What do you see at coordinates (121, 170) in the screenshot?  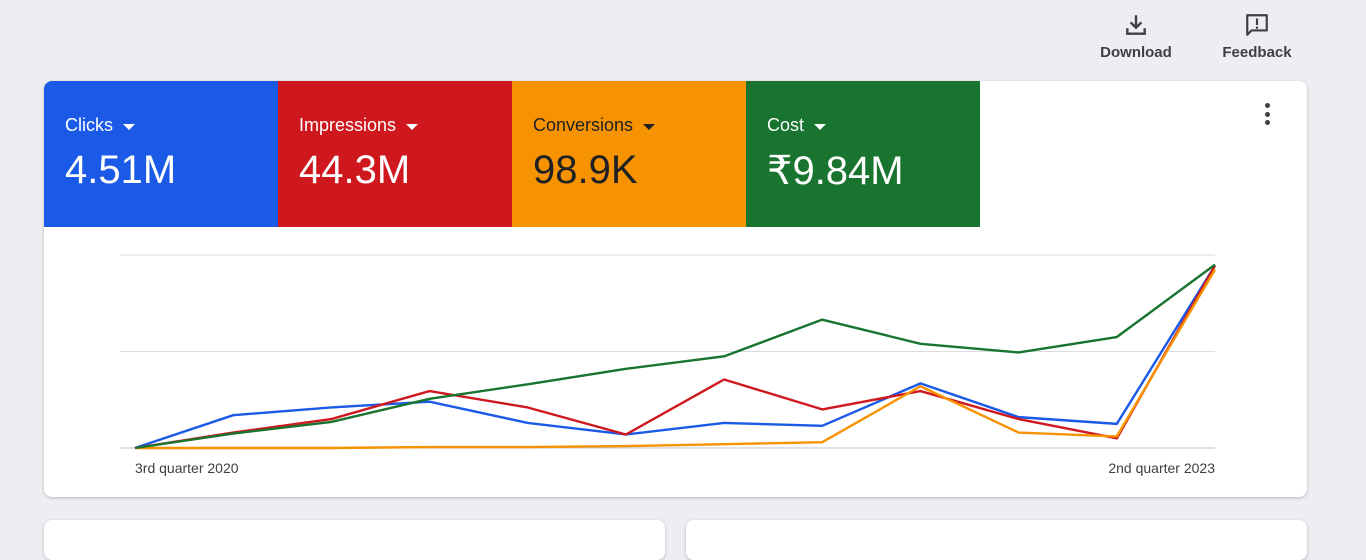 I see `metric-value: 4.51M` at bounding box center [121, 170].